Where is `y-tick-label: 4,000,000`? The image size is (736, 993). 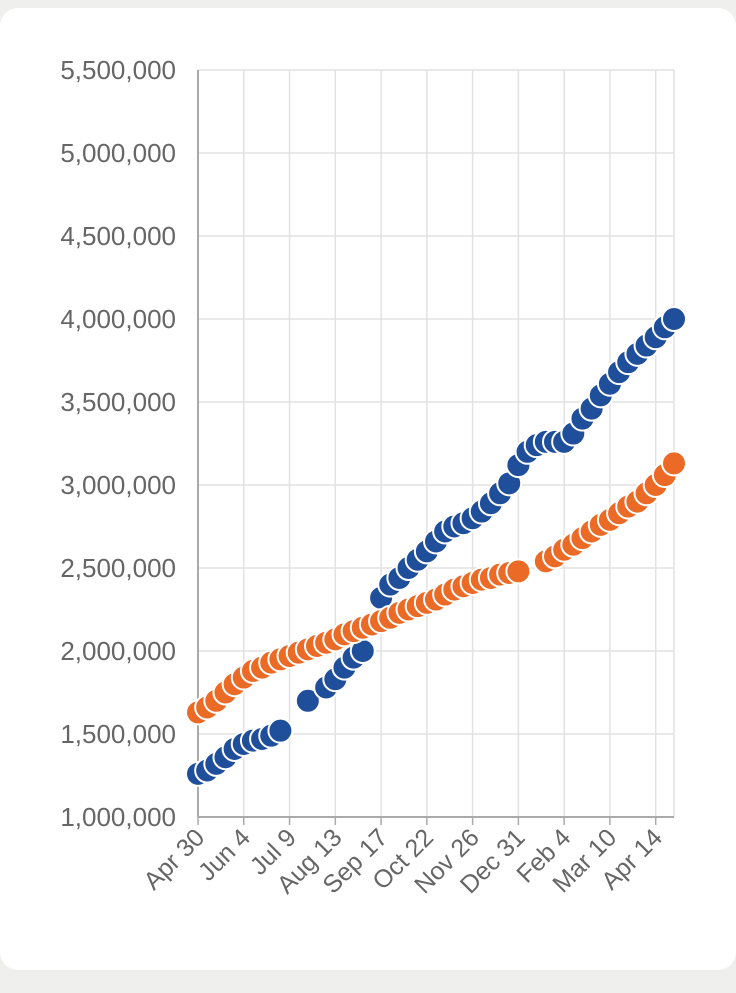
y-tick-label: 4,000,000 is located at coordinates (118, 319).